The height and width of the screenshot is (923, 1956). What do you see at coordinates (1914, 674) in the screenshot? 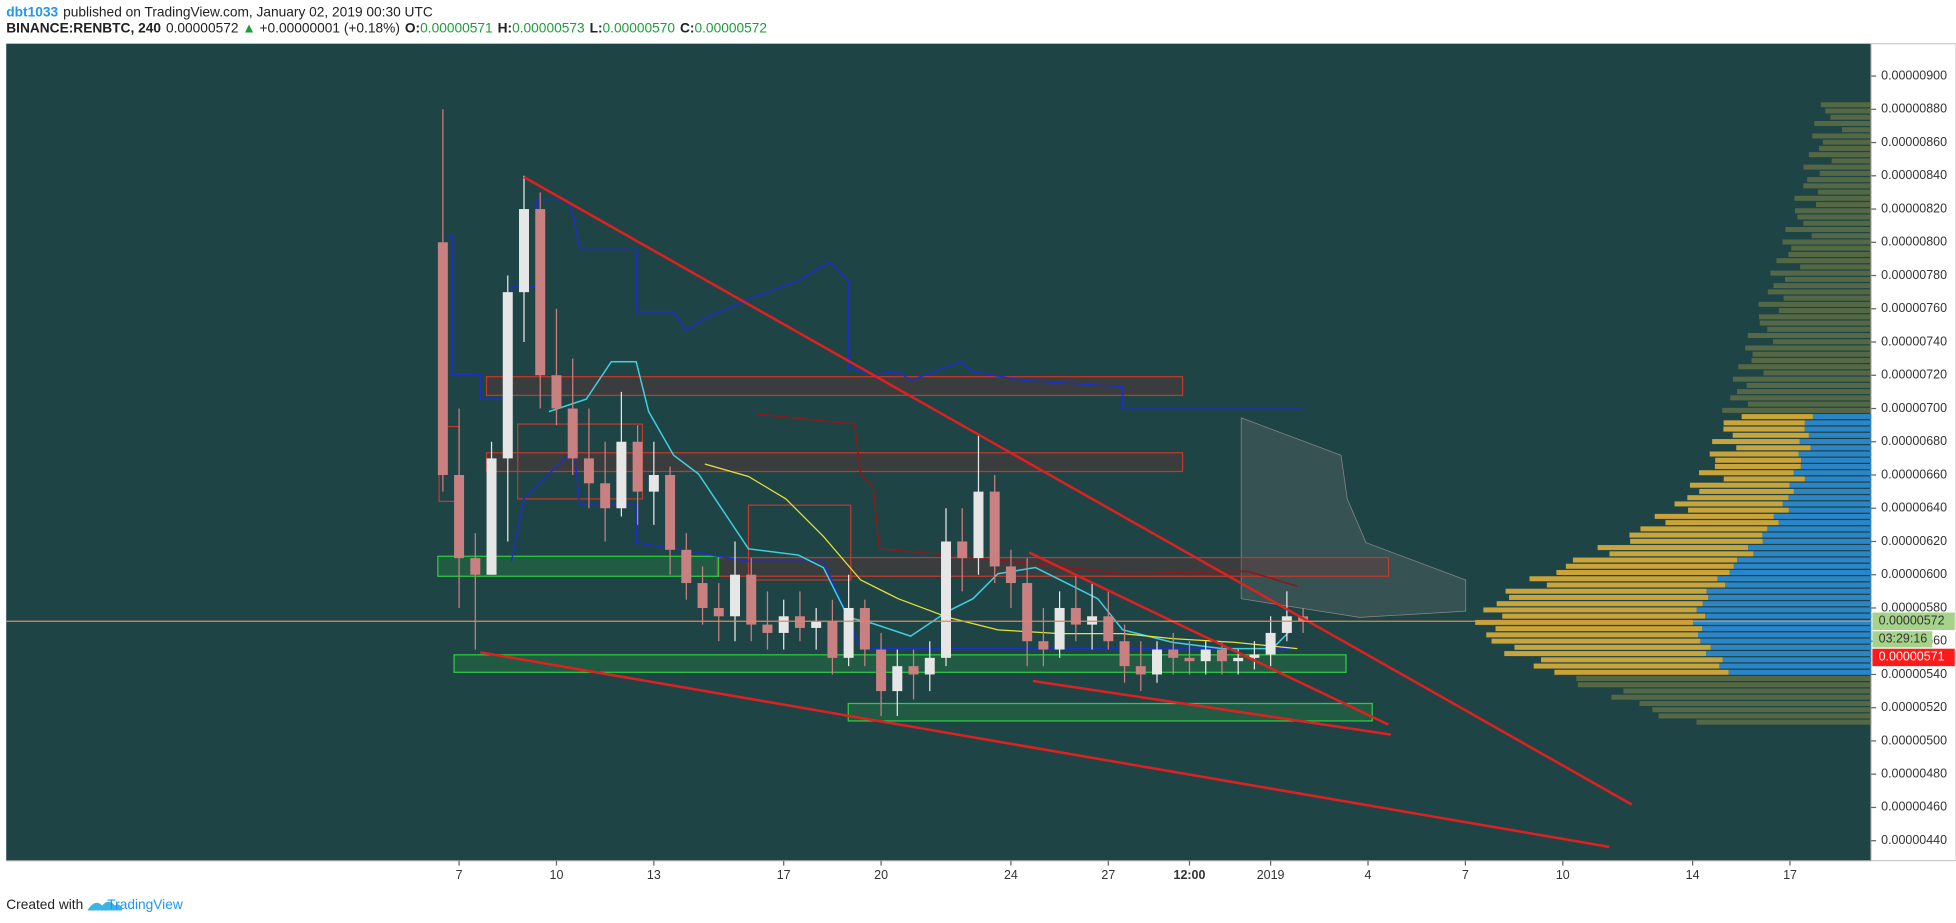
I see `y-tick-label: 0.00000540` at bounding box center [1914, 674].